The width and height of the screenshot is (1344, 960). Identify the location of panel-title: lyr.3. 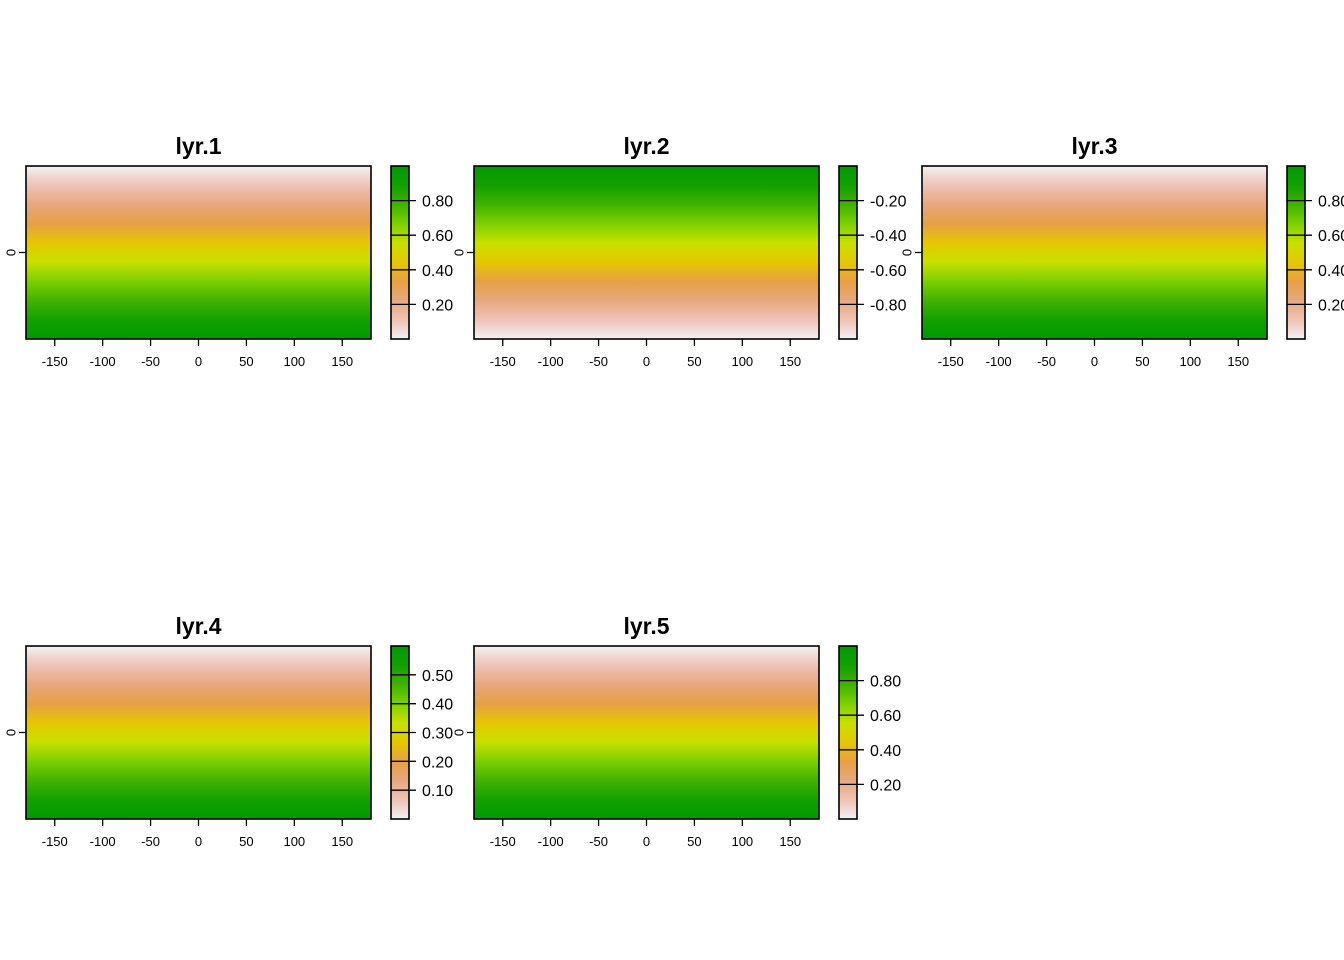
(1094, 146).